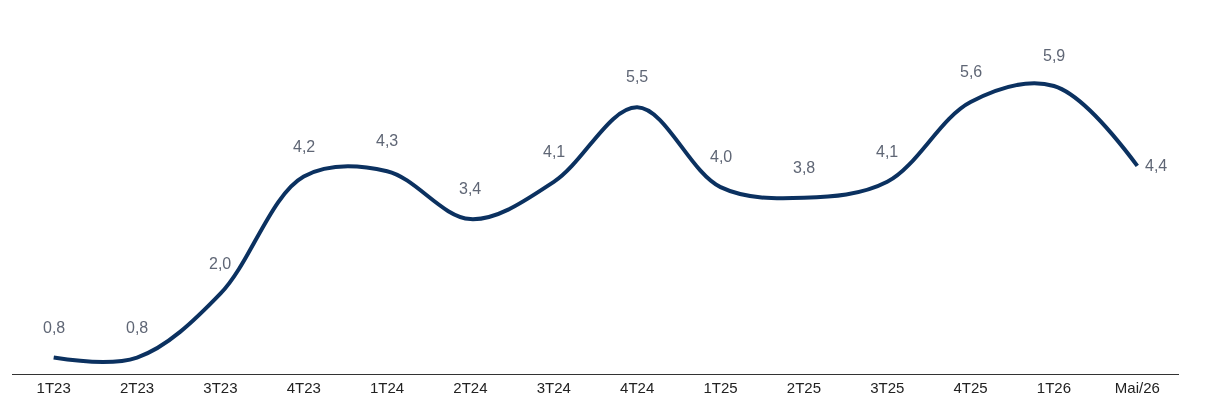  What do you see at coordinates (1054, 55) in the screenshot?
I see `data-label: 5,9` at bounding box center [1054, 55].